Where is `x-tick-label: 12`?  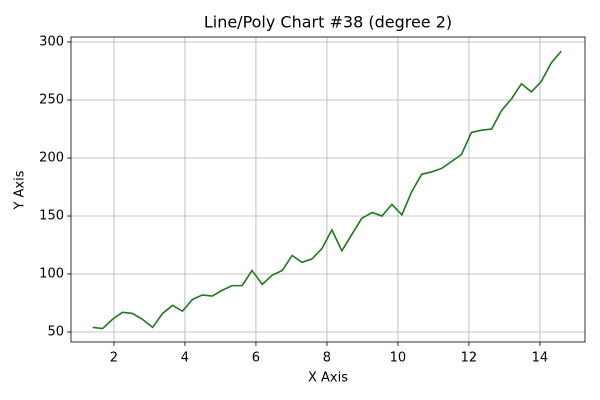
x-tick-label: 12 is located at coordinates (469, 358).